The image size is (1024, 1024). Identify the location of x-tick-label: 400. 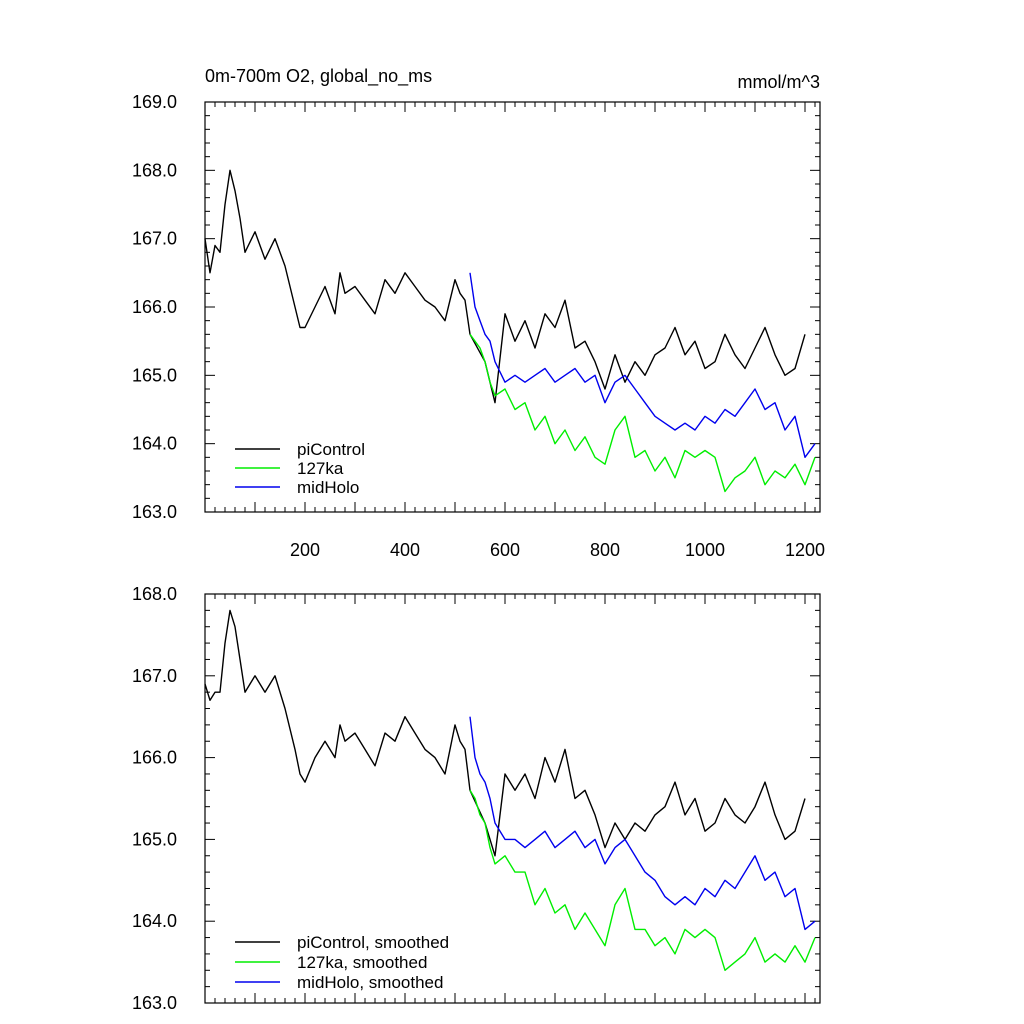
(405, 550).